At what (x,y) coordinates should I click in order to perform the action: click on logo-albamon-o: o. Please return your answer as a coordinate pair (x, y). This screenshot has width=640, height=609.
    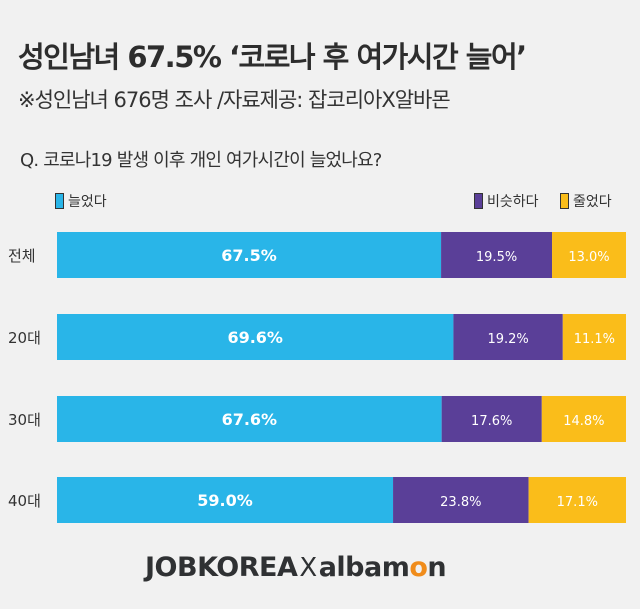
    Looking at the image, I should click on (418, 567).